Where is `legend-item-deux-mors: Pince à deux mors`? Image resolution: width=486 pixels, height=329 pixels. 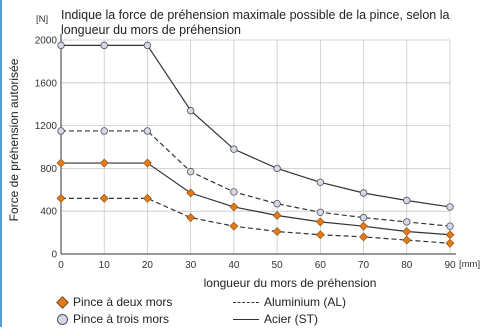 legend-item-deux-mors: Pince à deux mors is located at coordinates (113, 302).